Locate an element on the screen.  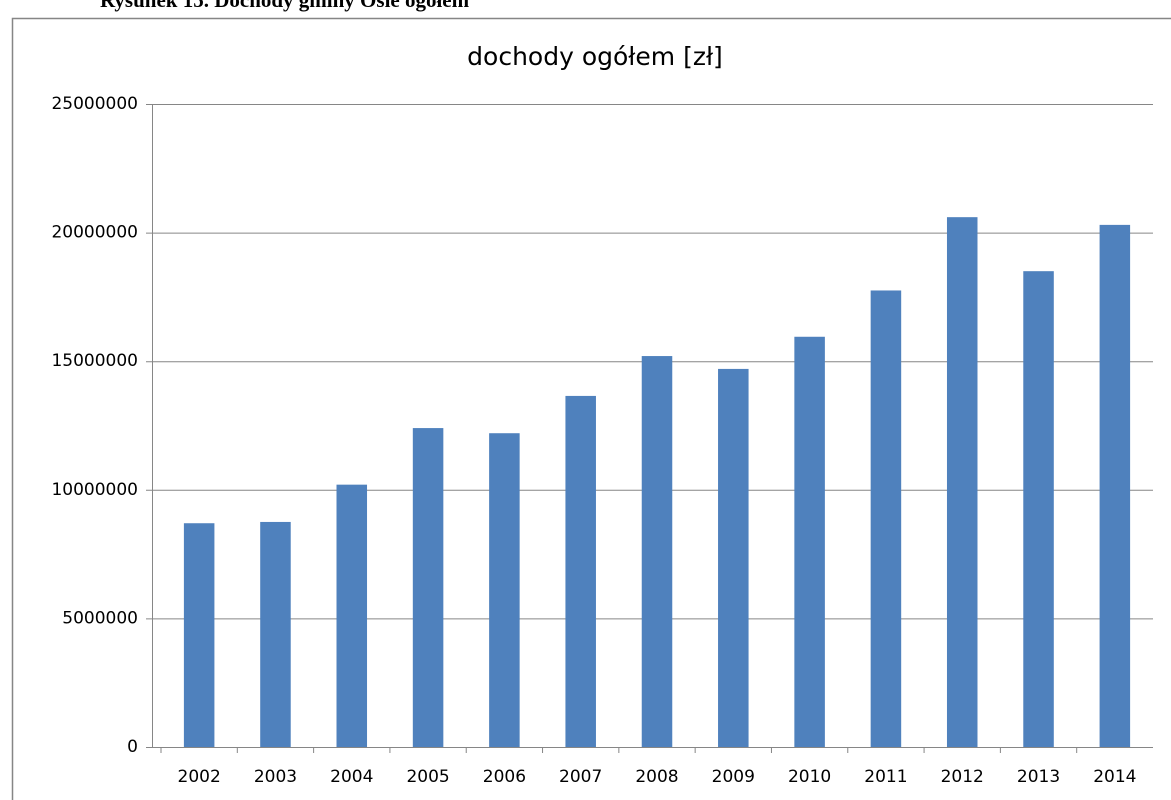
x-tick-label: 2002 is located at coordinates (199, 777).